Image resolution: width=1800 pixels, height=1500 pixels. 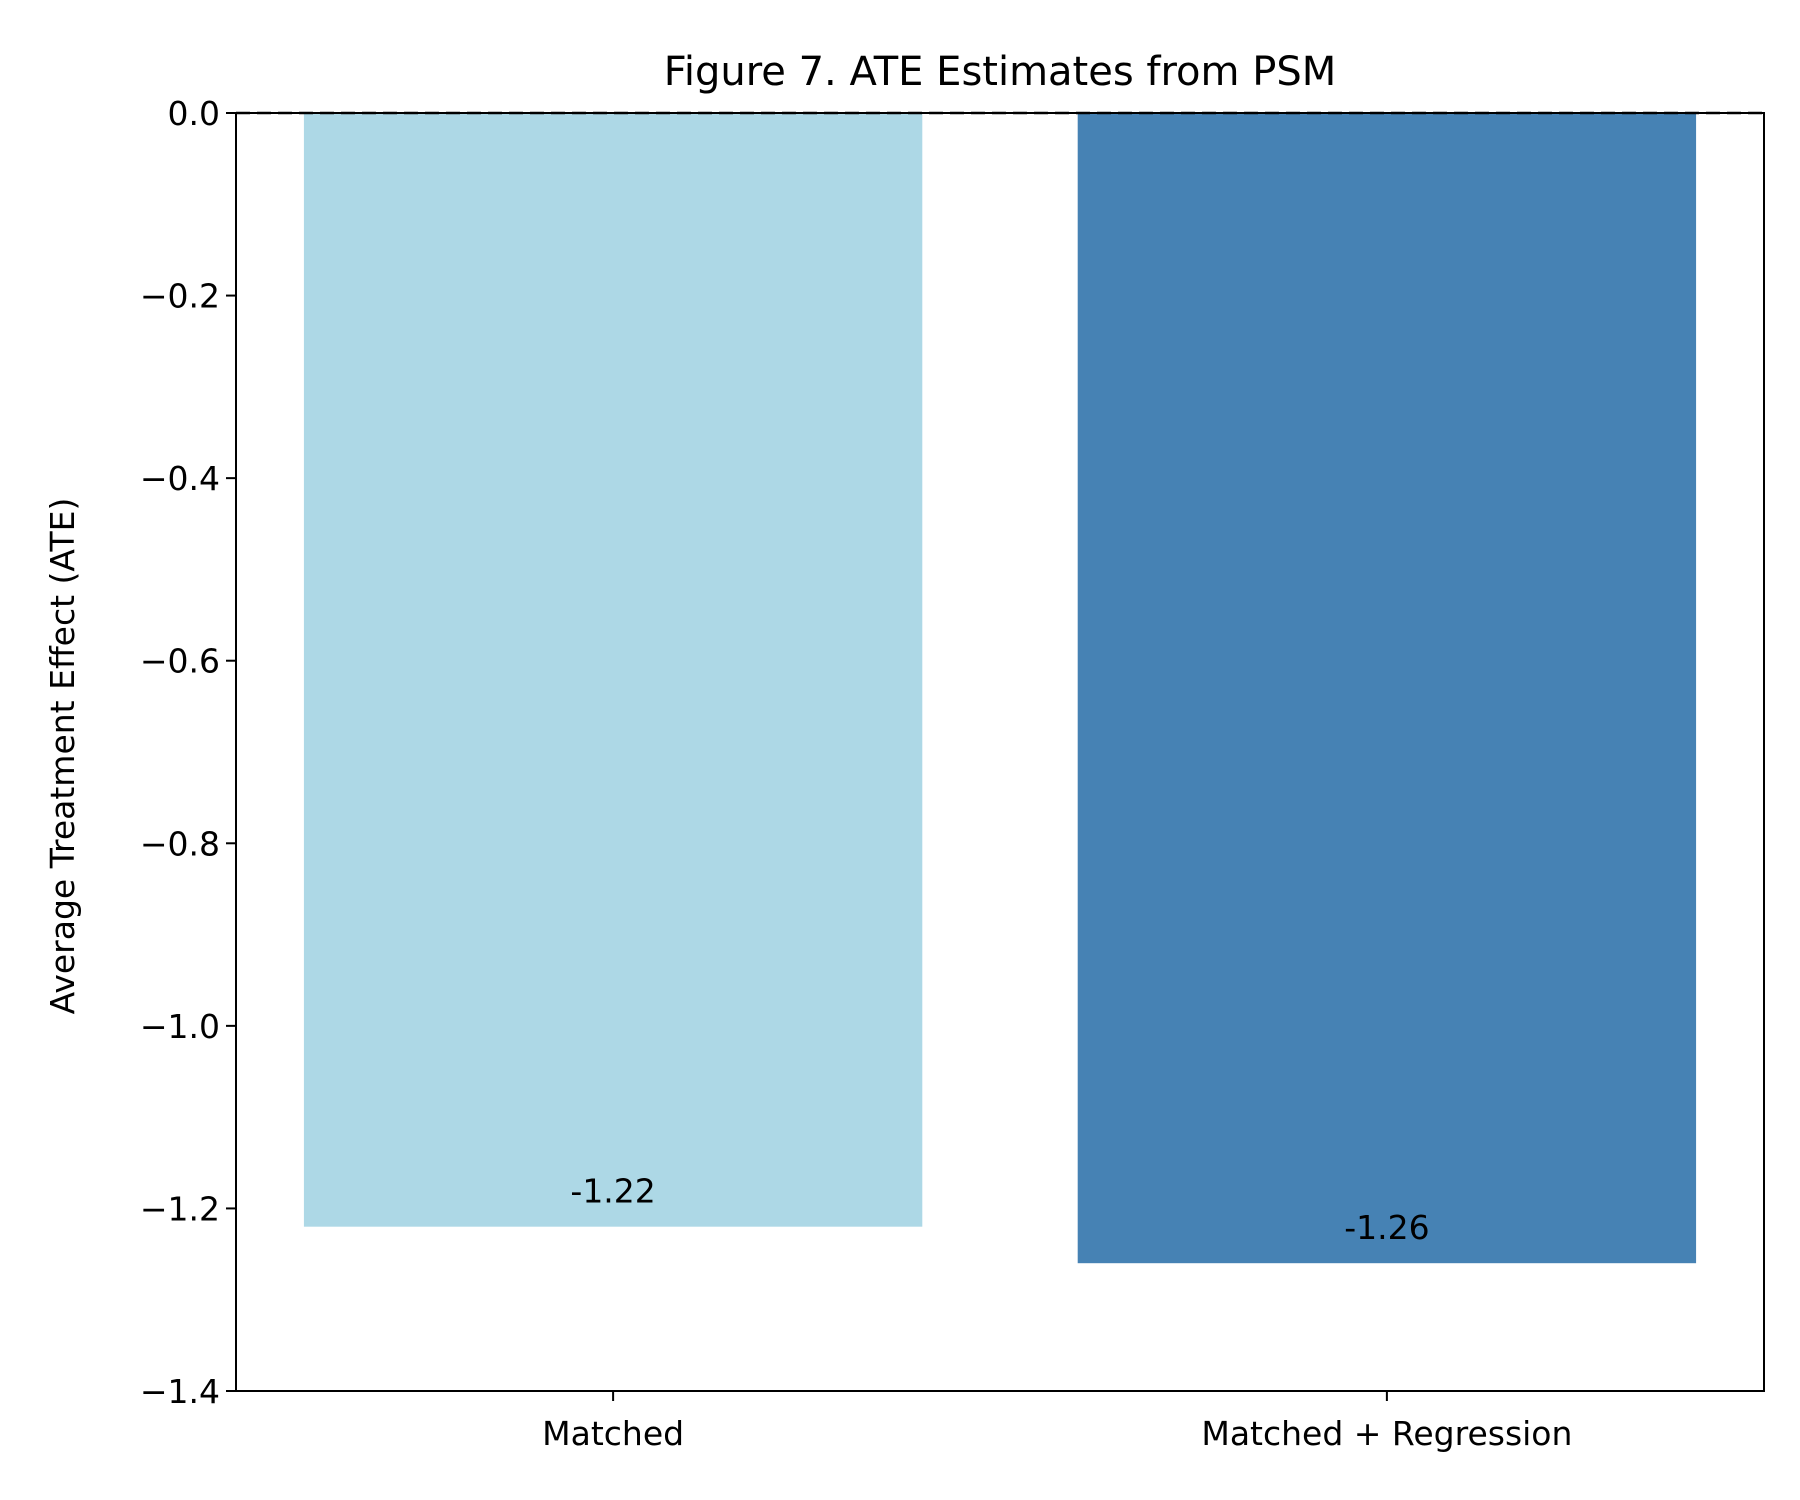 What do you see at coordinates (188, 752) in the screenshot?
I see `y-axis-ticks: 0.0 −0.2 −0.4 −0.6 −0.8 −1.0 −1.2 −1.4` at bounding box center [188, 752].